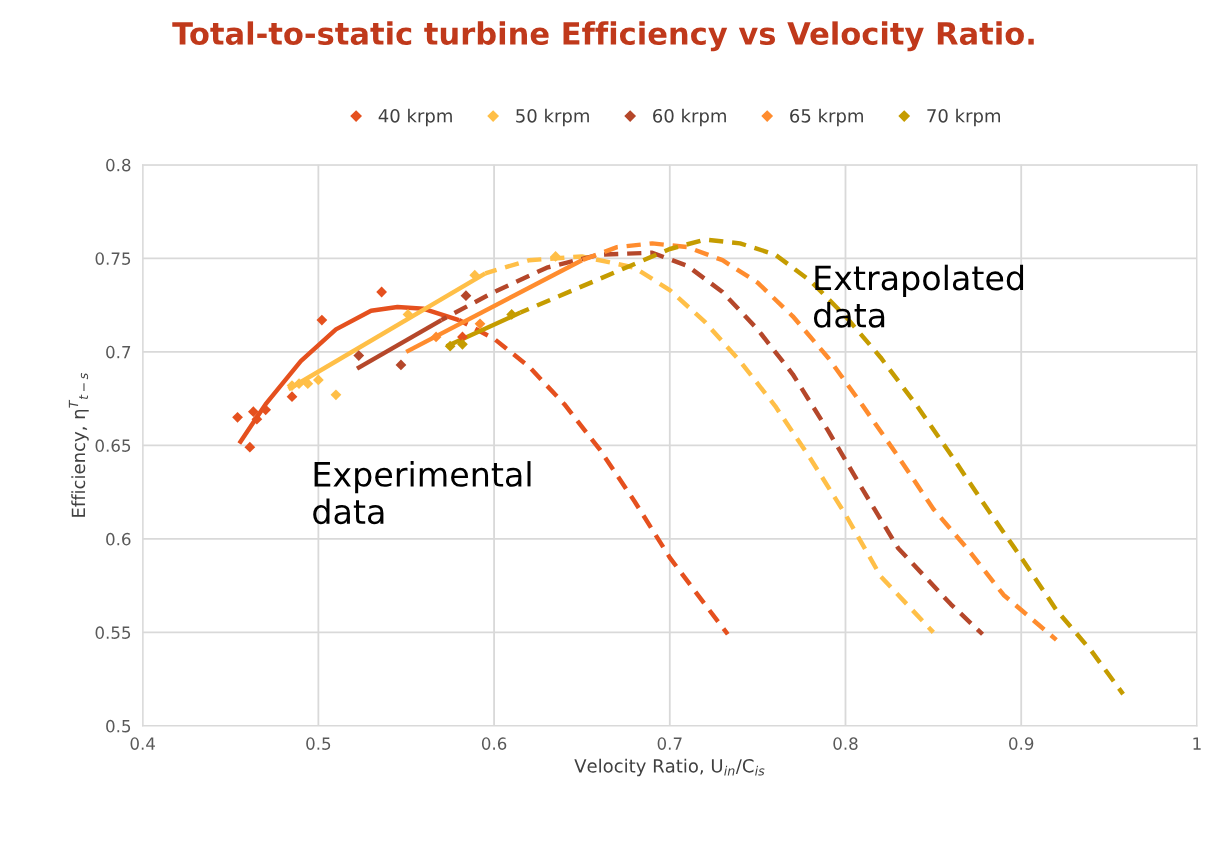  I want to click on x-tick-label: 0.9, so click(1021, 743).